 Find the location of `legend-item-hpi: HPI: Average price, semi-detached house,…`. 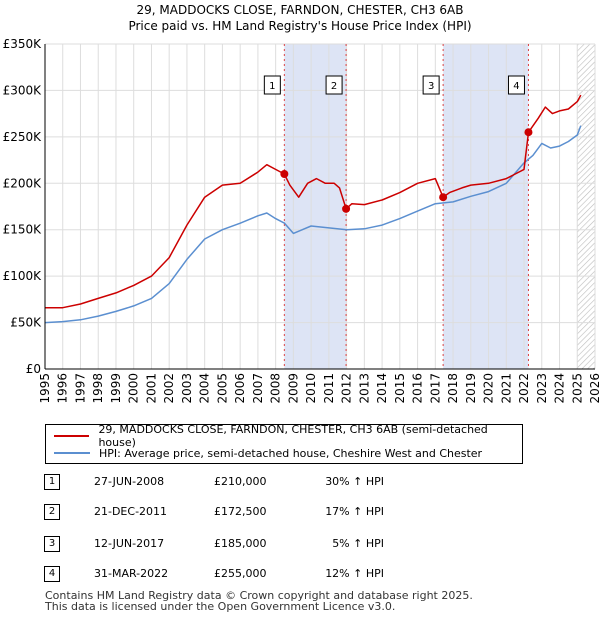

legend-item-hpi: HPI: Average price, semi-detached house,… is located at coordinates (268, 453).